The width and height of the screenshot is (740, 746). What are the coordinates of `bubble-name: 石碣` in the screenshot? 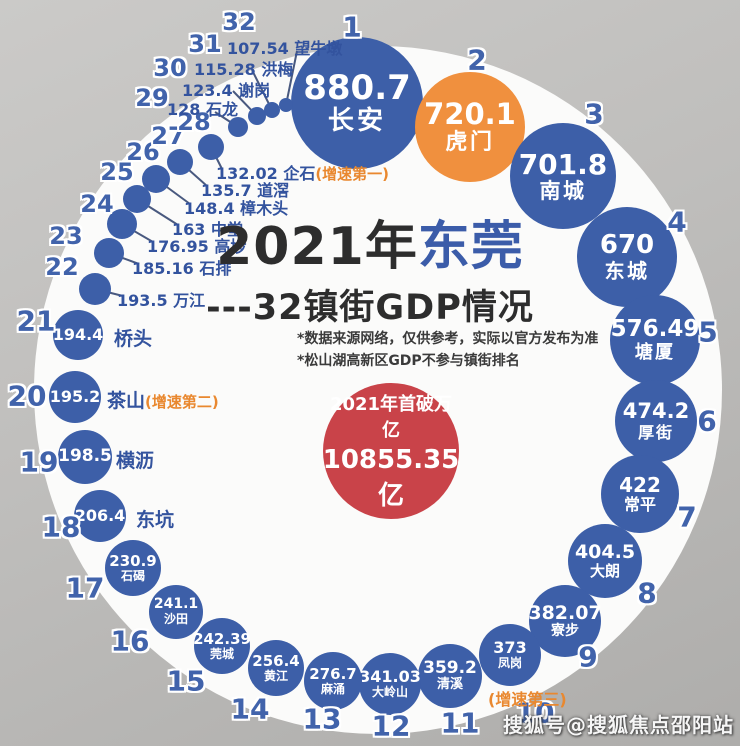 It's located at (132, 575).